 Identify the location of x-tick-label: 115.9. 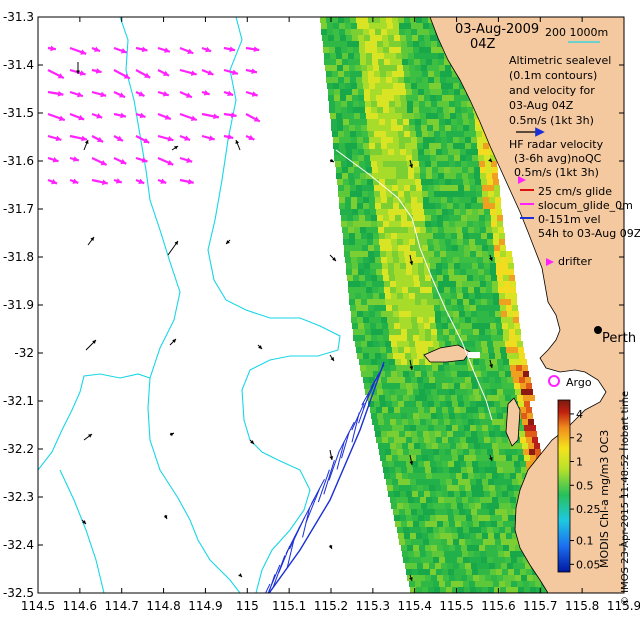
(623, 606).